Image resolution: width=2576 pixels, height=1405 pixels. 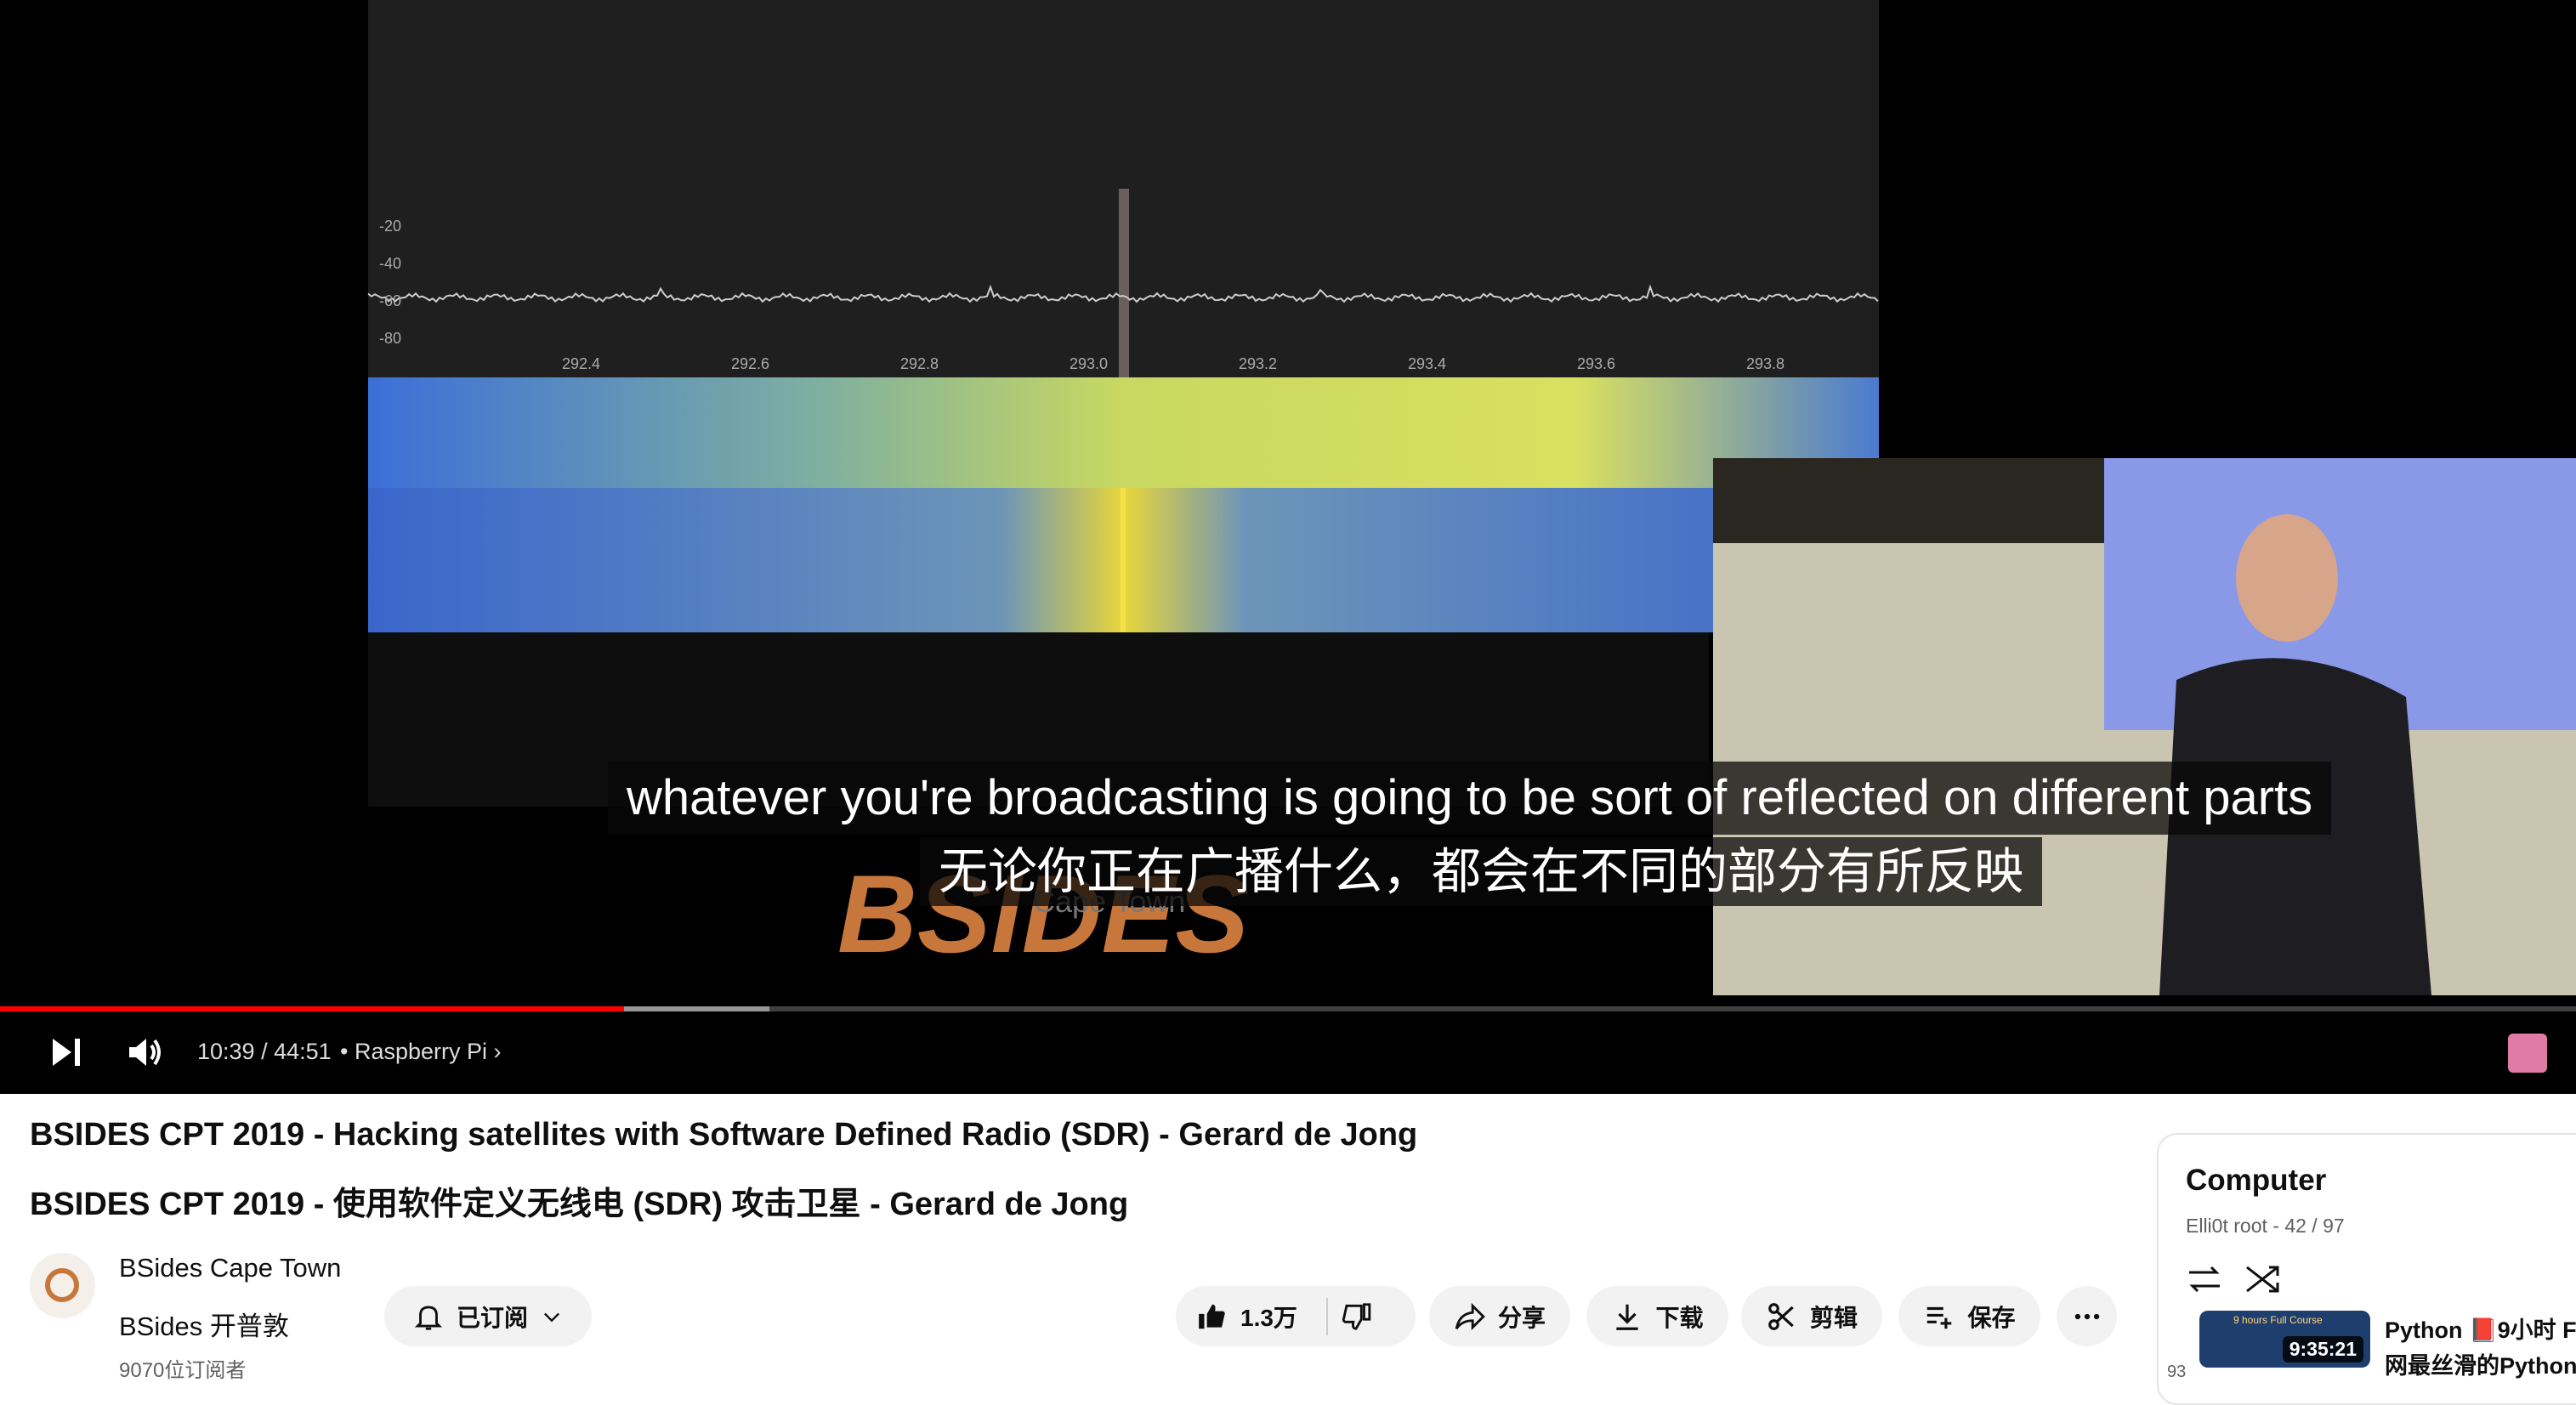 I want to click on spectrum-x-label: 293.6, so click(x=1596, y=363).